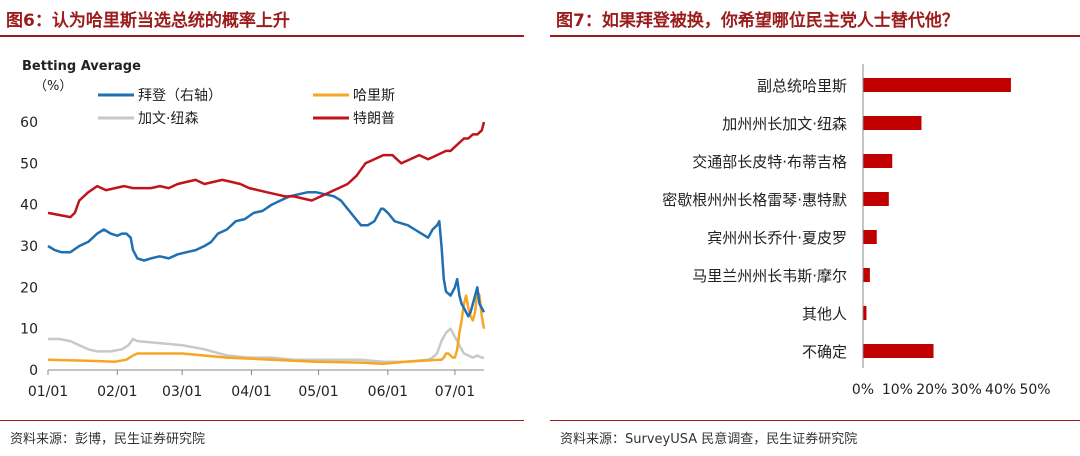 Image resolution: width=1080 pixels, height=456 pixels. Describe the element at coordinates (117, 392) in the screenshot. I see `x-tick-label: 02/01` at that location.